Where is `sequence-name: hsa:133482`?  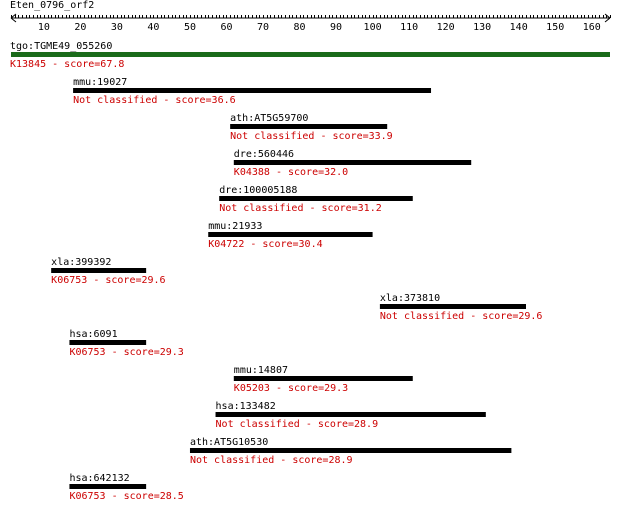 sequence-name: hsa:133482 is located at coordinates (246, 406).